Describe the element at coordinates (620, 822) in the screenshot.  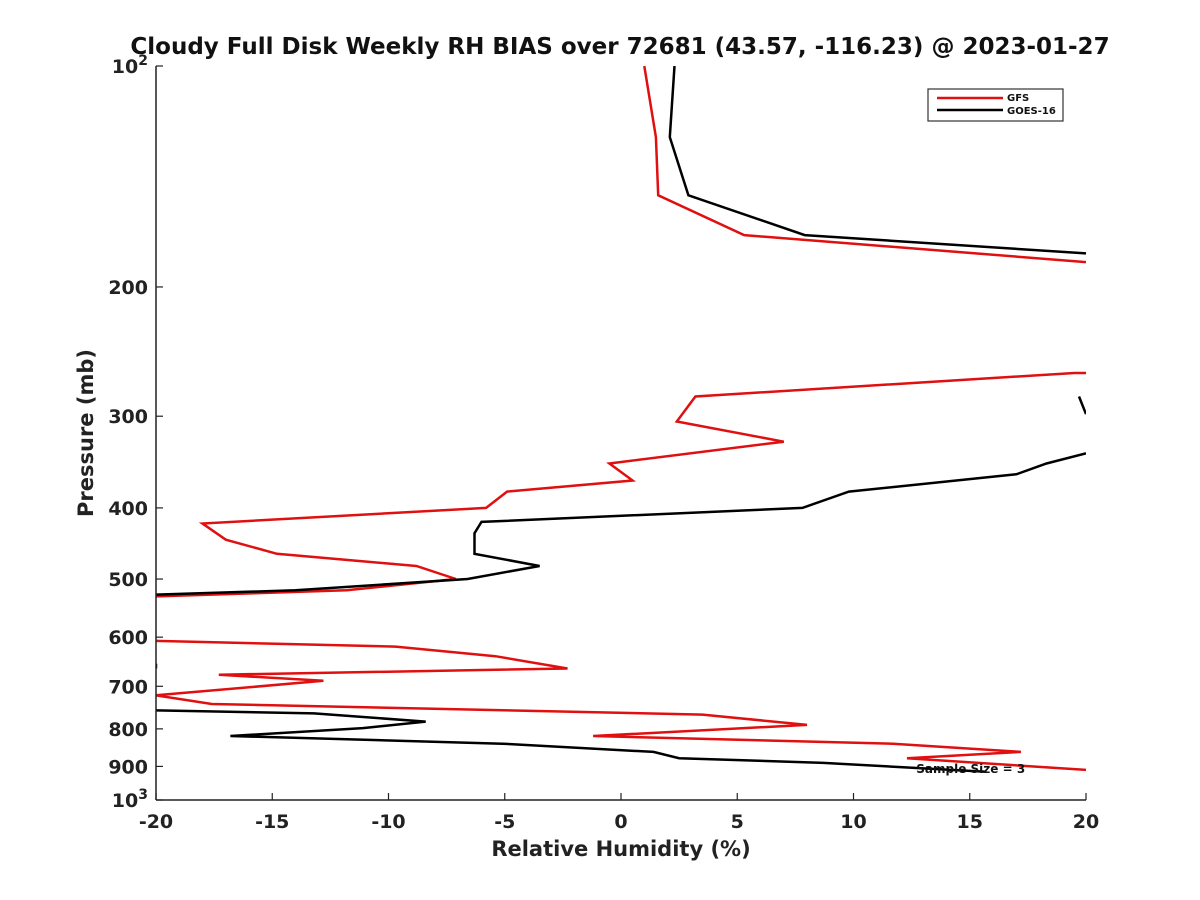
I see `x-tick-label: 0` at that location.